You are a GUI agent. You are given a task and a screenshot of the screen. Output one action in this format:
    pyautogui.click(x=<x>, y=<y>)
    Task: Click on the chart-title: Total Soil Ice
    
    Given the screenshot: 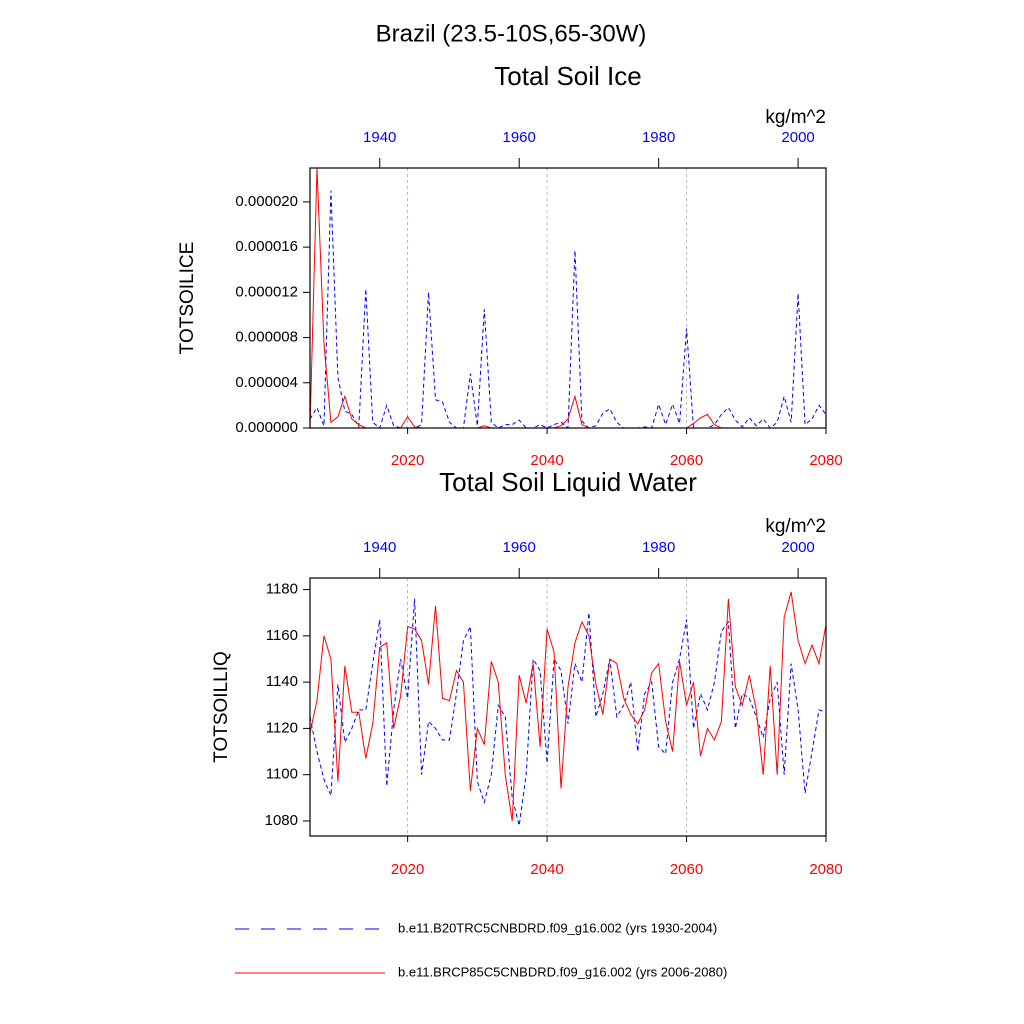 What is the action you would take?
    pyautogui.click(x=567, y=76)
    